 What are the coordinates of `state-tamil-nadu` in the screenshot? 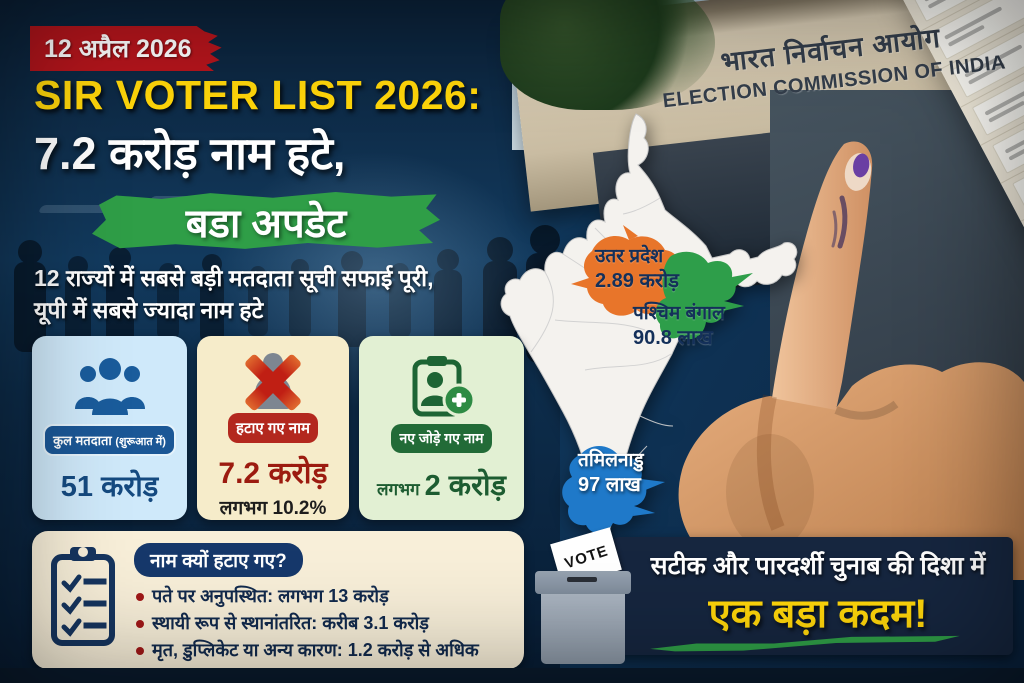 It's located at (613, 489).